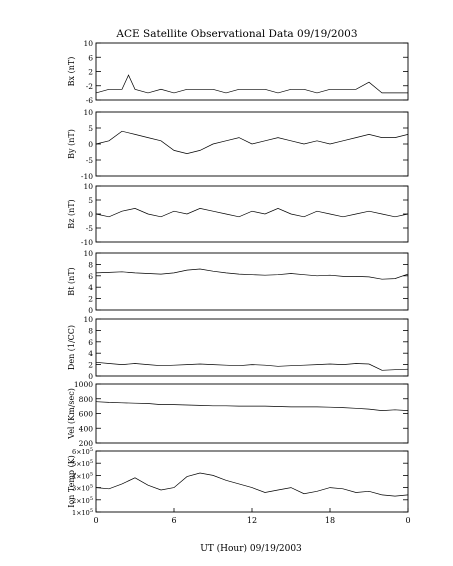 The image size is (453, 566). What do you see at coordinates (86, 414) in the screenshot?
I see `y-tick-label: 600` at bounding box center [86, 414].